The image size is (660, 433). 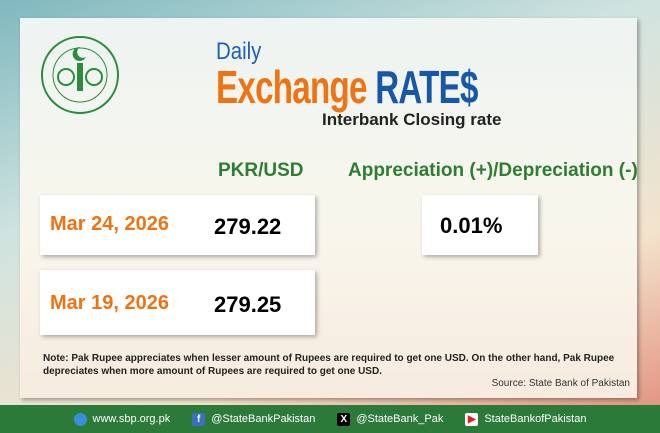 I want to click on page-title: Exchange RATE$, so click(x=347, y=87).